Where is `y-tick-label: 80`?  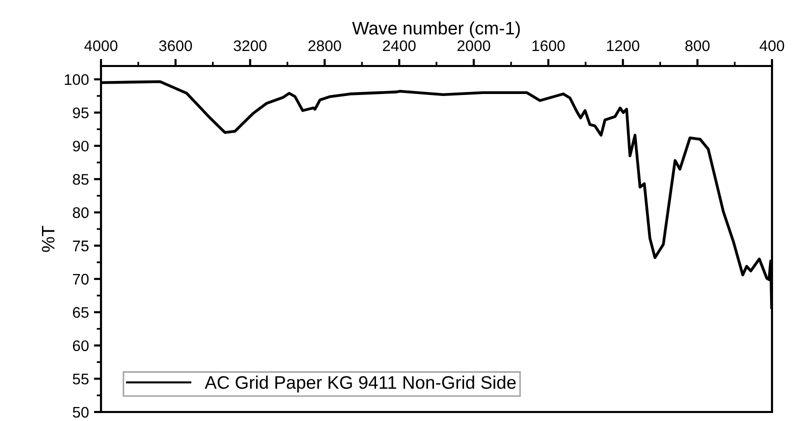 y-tick-label: 80 is located at coordinates (80, 212).